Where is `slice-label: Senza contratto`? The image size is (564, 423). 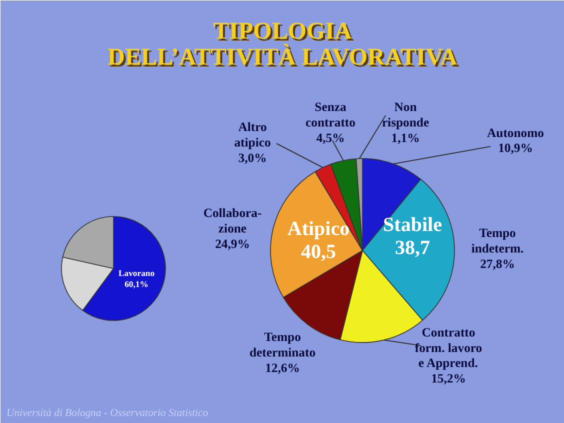
slice-label: Senza contratto is located at coordinates (331, 115).